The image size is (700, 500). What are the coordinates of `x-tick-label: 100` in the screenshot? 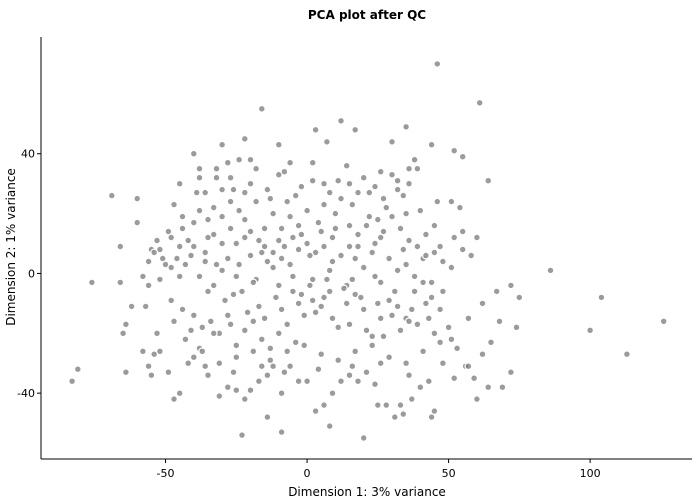 It's located at (590, 473).